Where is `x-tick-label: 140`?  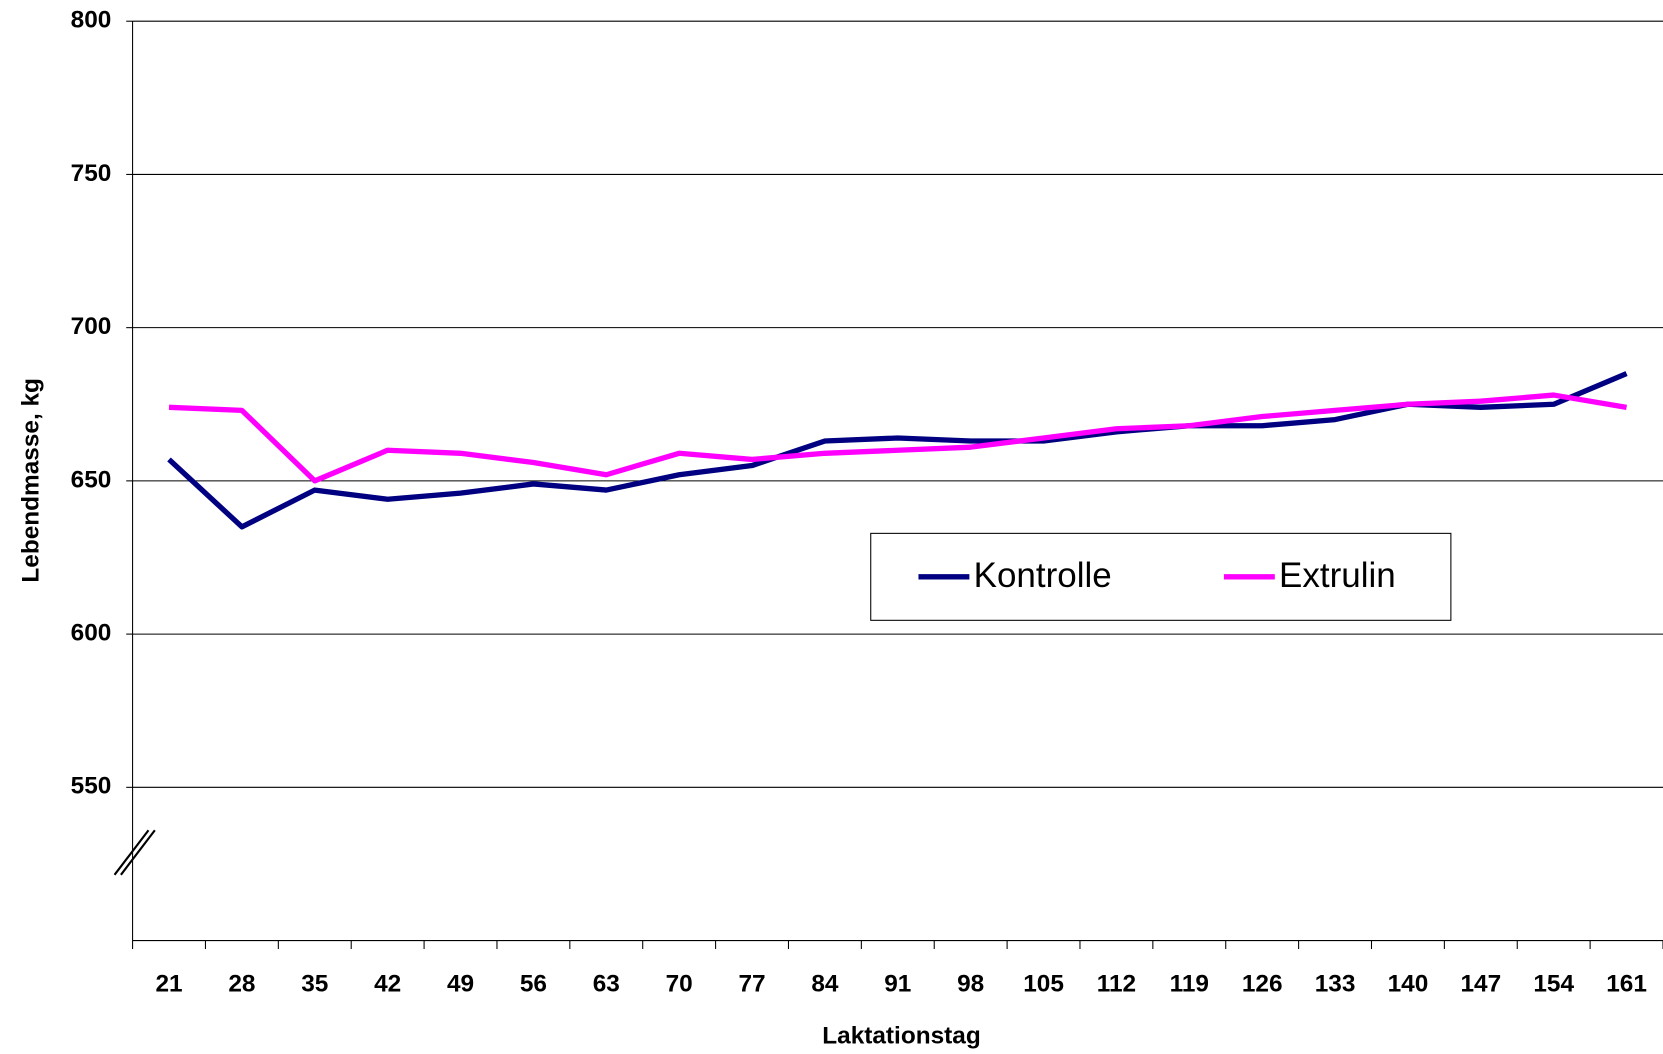 x-tick-label: 140 is located at coordinates (1408, 984).